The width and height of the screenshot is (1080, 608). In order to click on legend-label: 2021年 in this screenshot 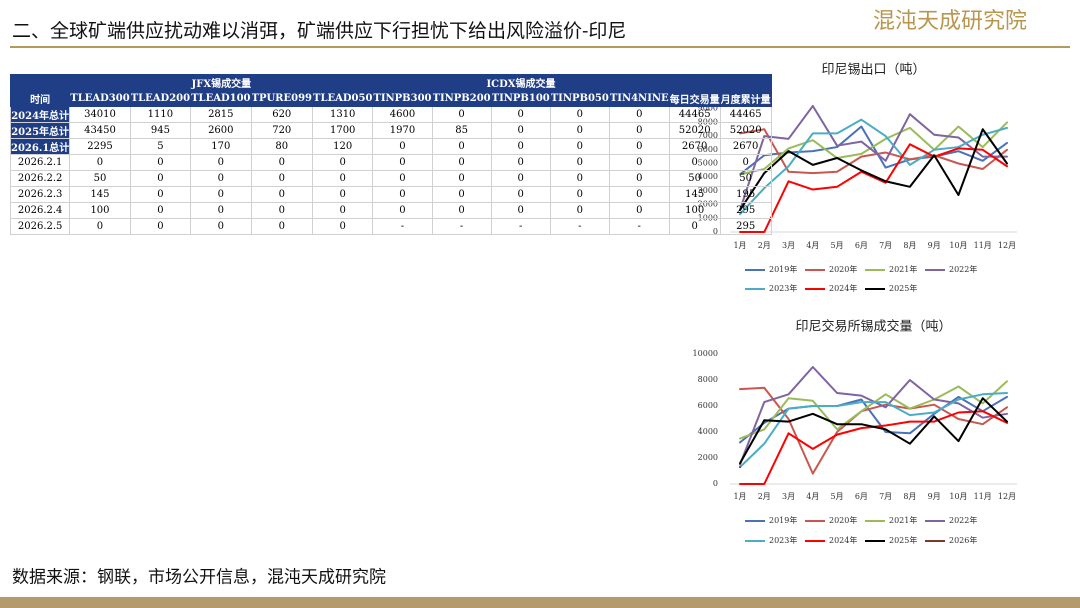, I will do `click(903, 520)`.